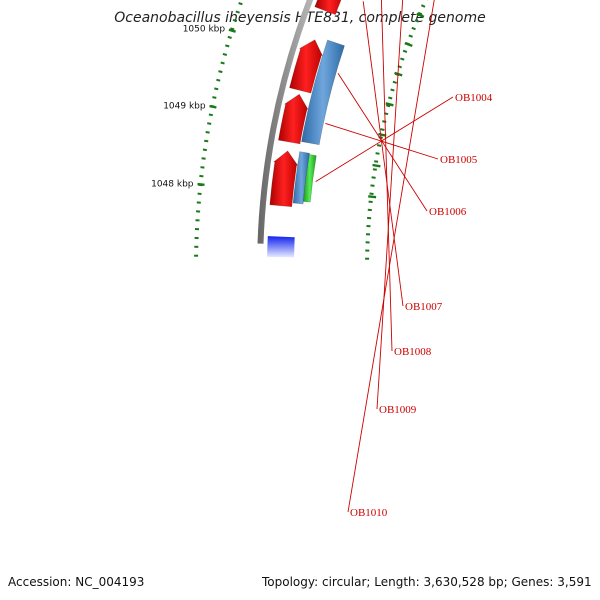 The width and height of the screenshot is (600, 600). What do you see at coordinates (398, 410) in the screenshot?
I see `gene-label: OB1009` at bounding box center [398, 410].